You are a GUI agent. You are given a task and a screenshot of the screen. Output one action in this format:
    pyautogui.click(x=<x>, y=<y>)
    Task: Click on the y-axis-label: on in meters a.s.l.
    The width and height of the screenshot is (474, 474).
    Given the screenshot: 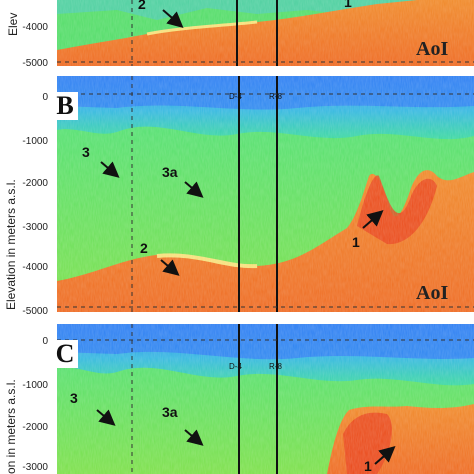 What is the action you would take?
    pyautogui.click(x=11, y=426)
    